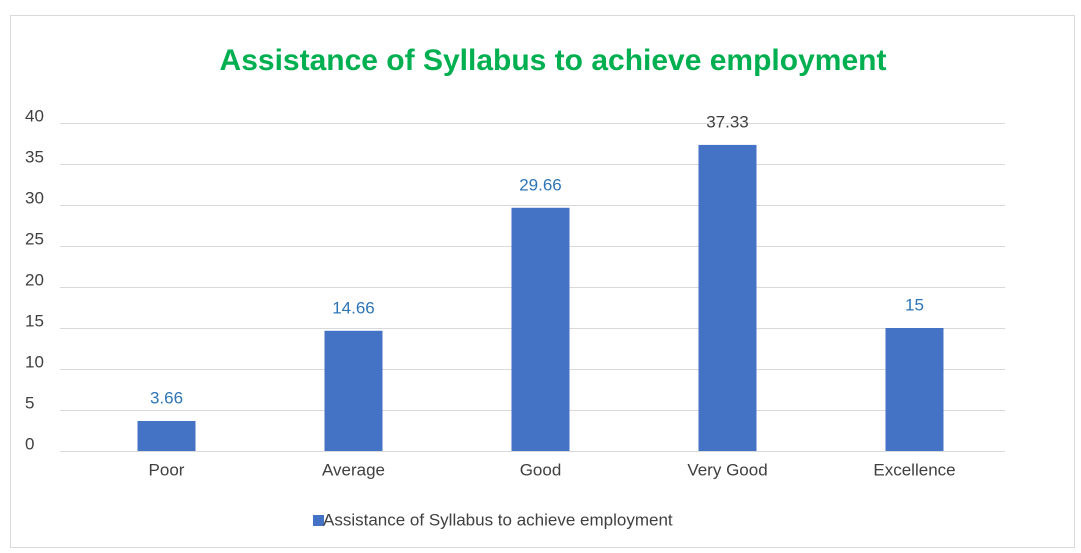  I want to click on data-label: 15, so click(914, 304).